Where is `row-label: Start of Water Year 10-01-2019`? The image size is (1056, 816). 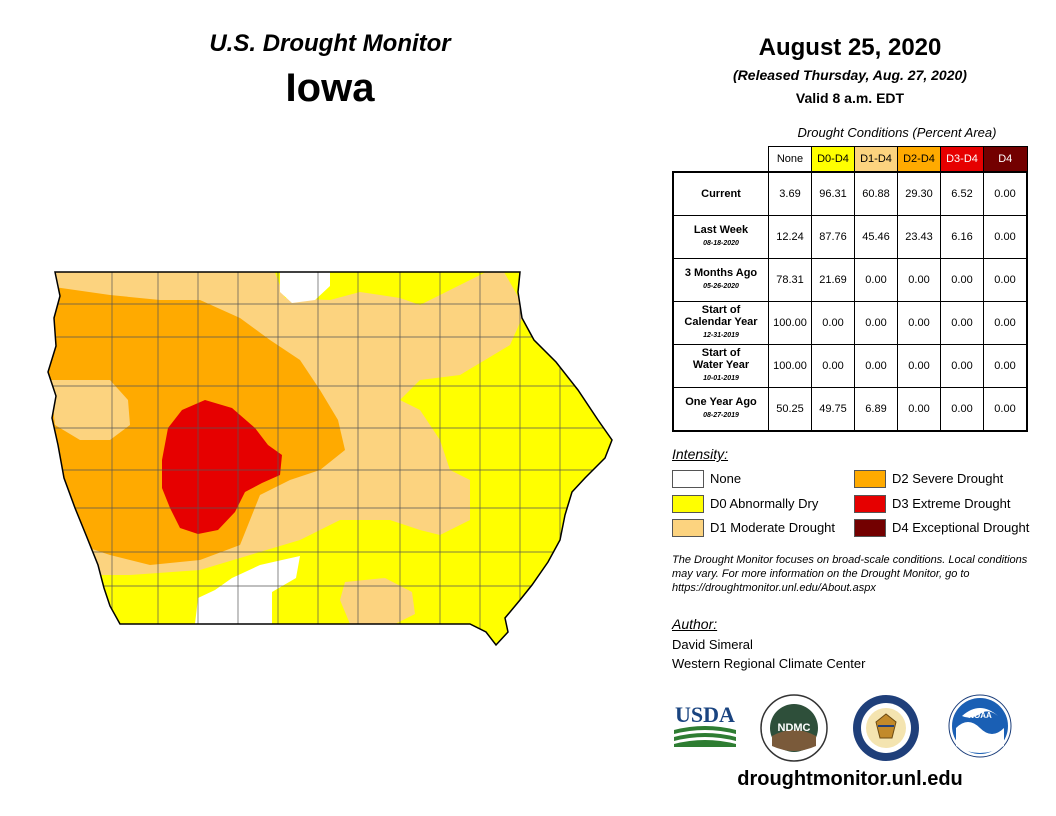
row-label: Start of Water Year 10-01-2019 is located at coordinates (720, 366).